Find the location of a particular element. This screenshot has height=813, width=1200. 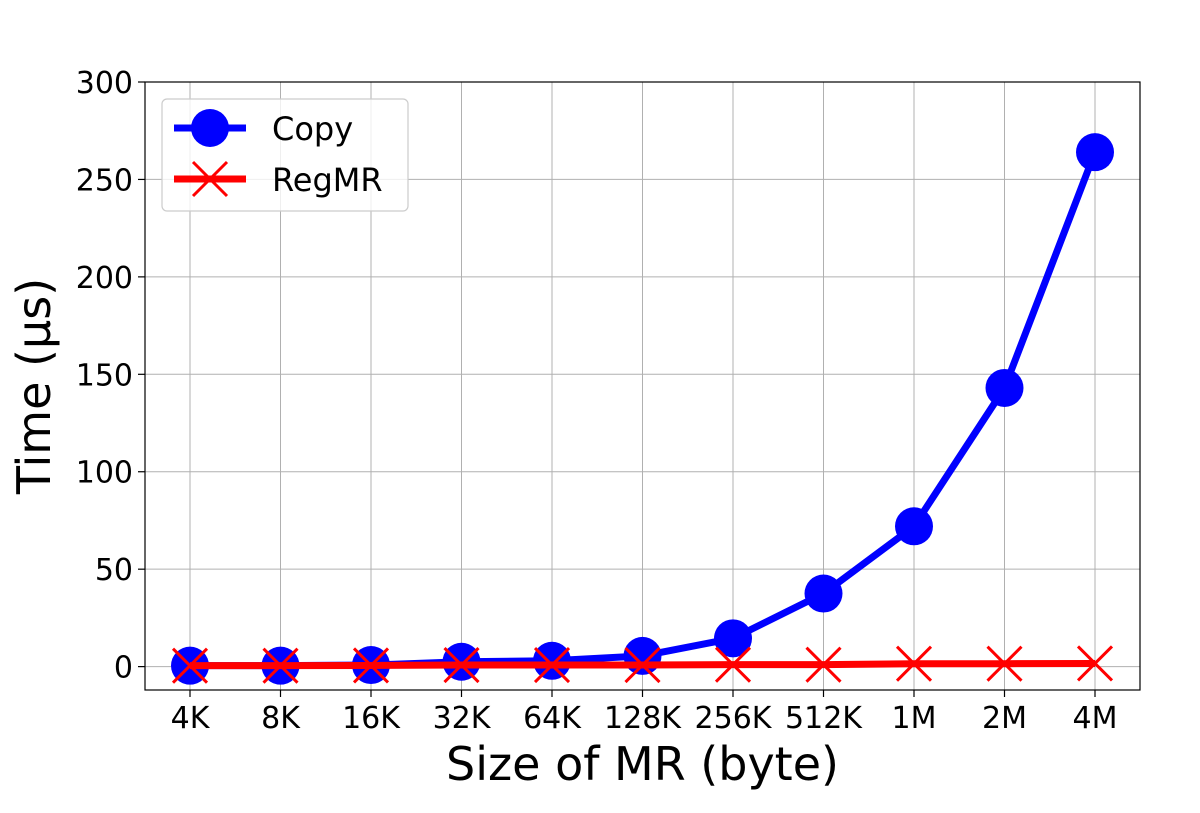

legend-marker-x-stroke is located at coordinates (210, 179).